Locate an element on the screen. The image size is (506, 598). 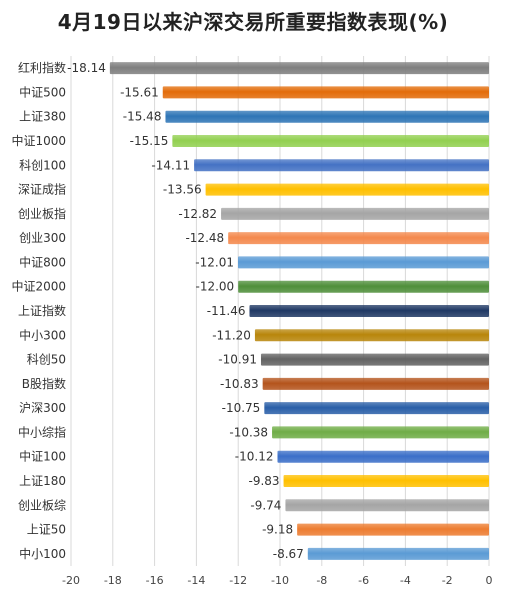
chart-title: 4月19日以来沪深交易所重要指数表现(%) is located at coordinates (253, 22).